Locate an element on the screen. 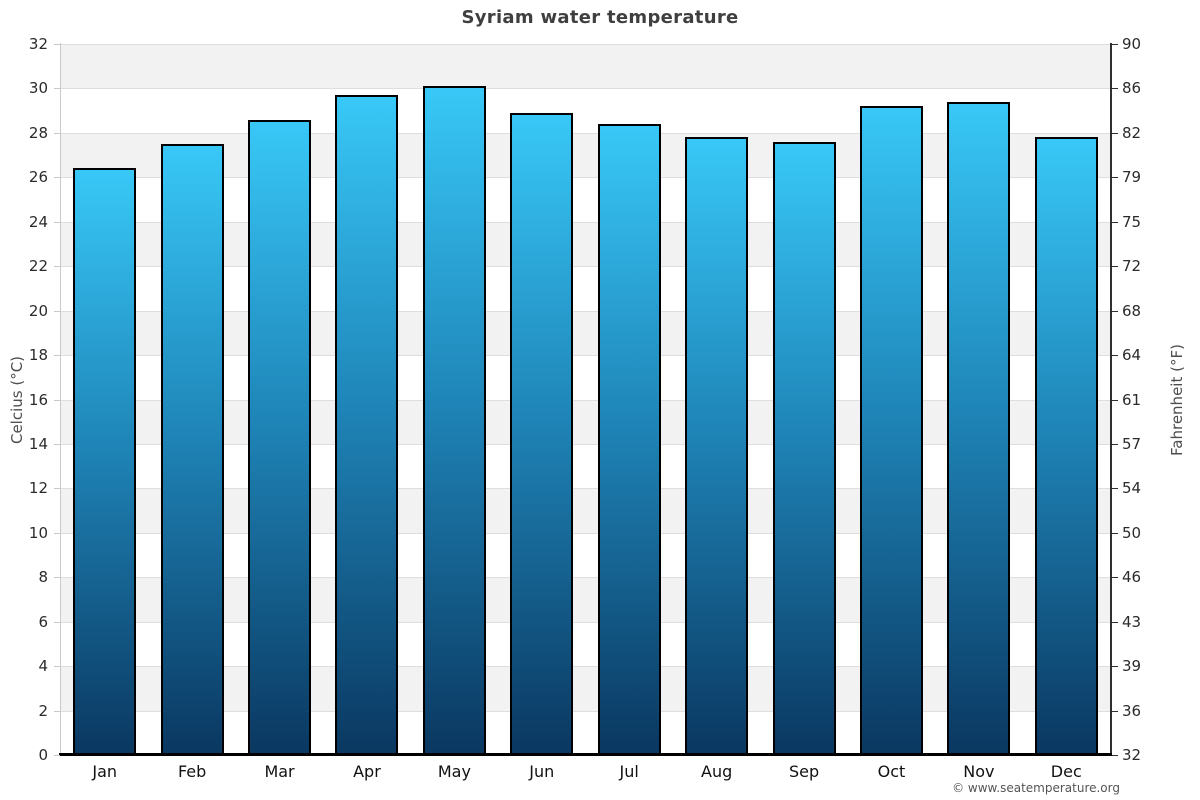 The image size is (1200, 800). y-axis-label-celsius: 12 is located at coordinates (38, 488).